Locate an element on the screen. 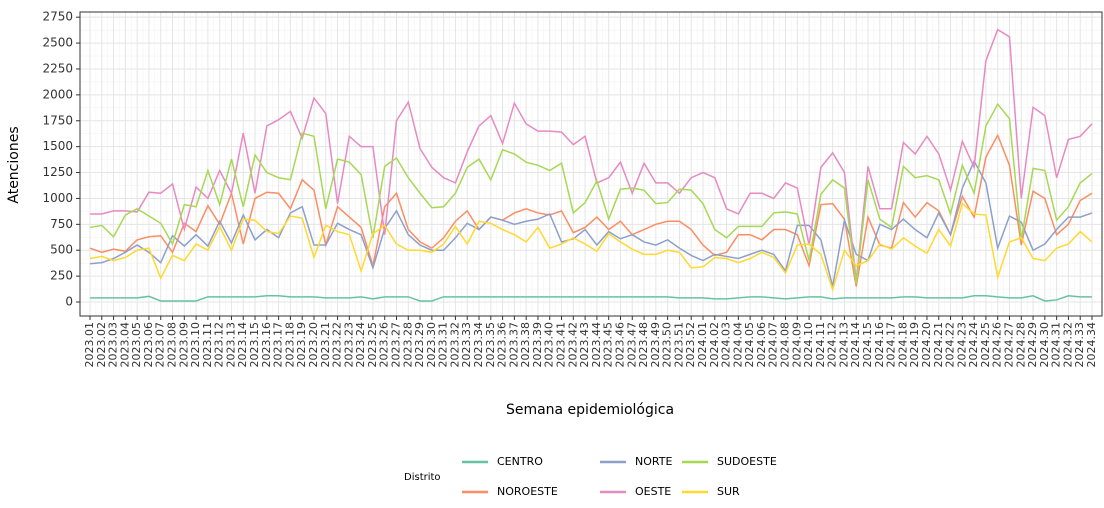  x-tick-label: 2024.34 is located at coordinates (1091, 345).